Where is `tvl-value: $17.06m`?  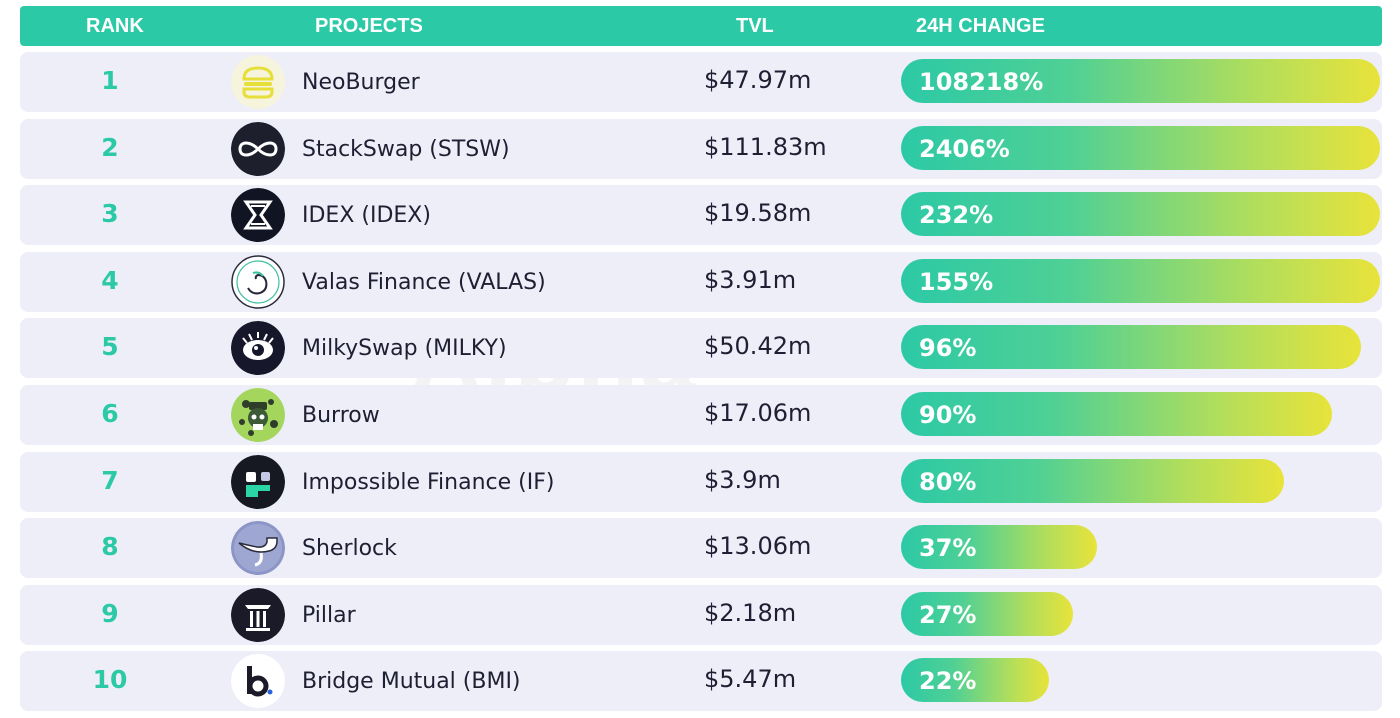
tvl-value: $17.06m is located at coordinates (758, 413).